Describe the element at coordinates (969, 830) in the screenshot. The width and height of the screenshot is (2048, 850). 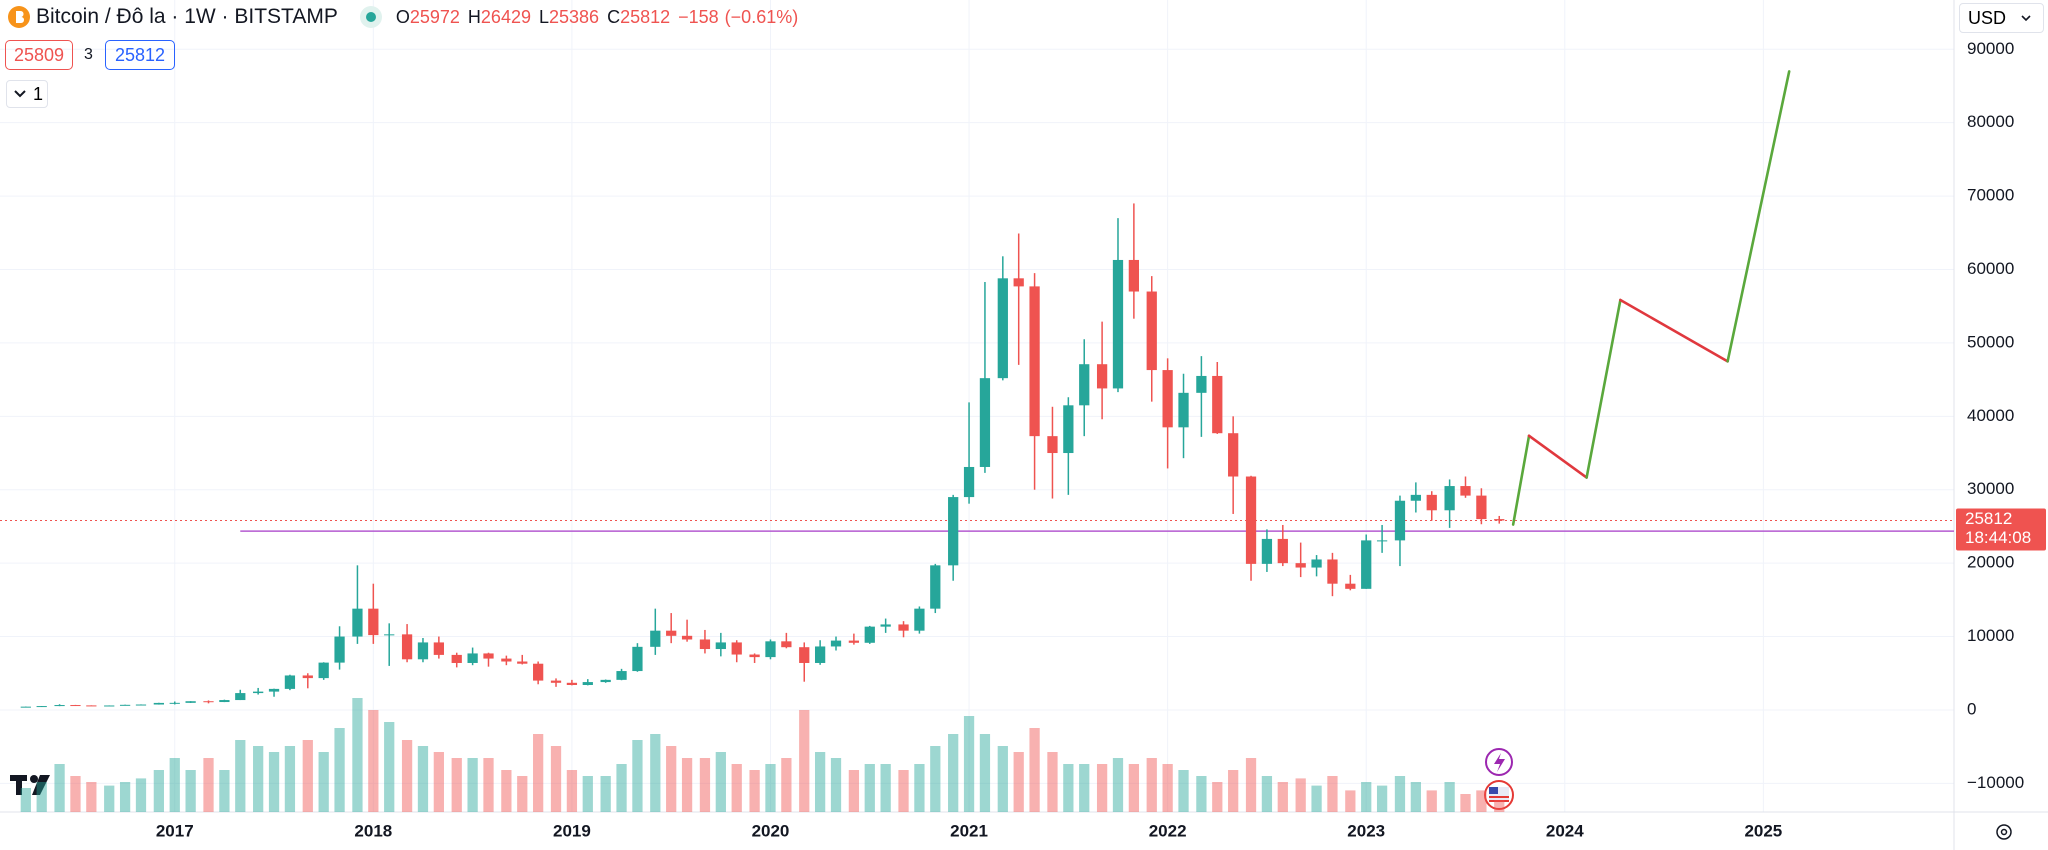
I see `x-tick-label: 2021` at that location.